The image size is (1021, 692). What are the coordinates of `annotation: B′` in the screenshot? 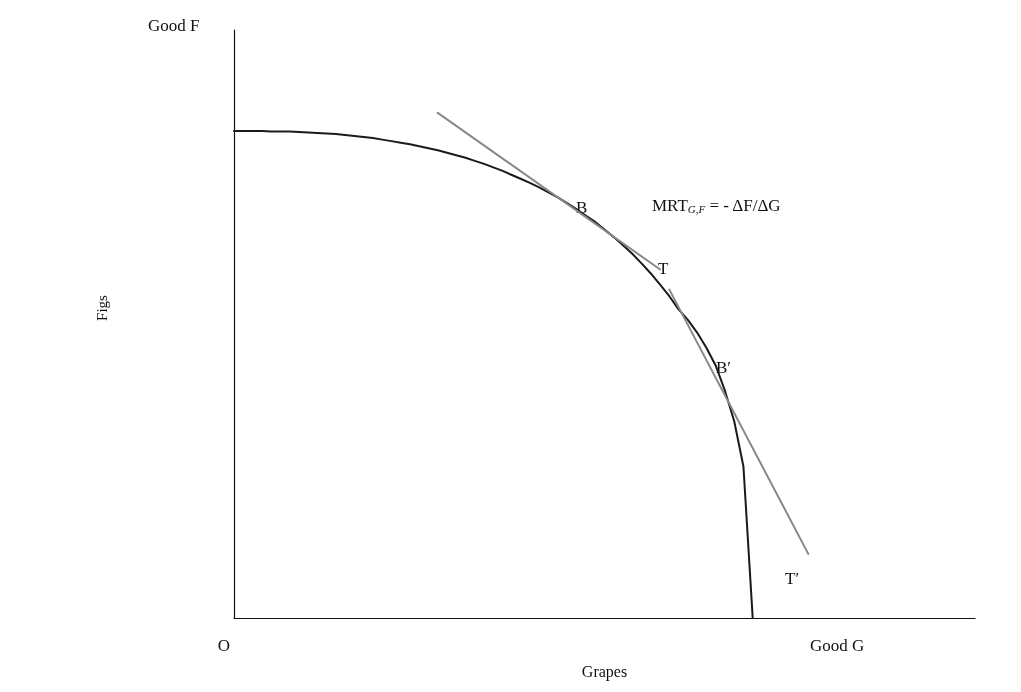 It's located at (724, 367).